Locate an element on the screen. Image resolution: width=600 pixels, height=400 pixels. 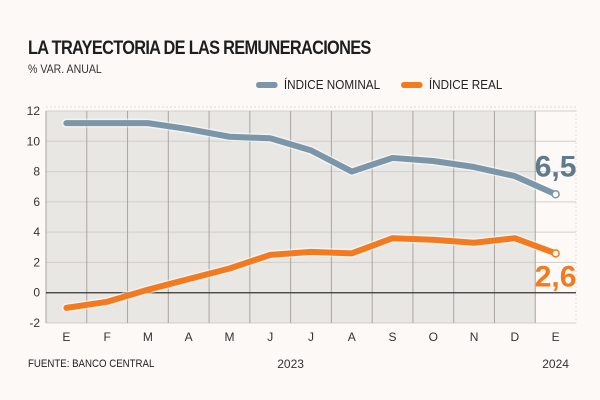
y-tick-label: 2 is located at coordinates (36, 262).